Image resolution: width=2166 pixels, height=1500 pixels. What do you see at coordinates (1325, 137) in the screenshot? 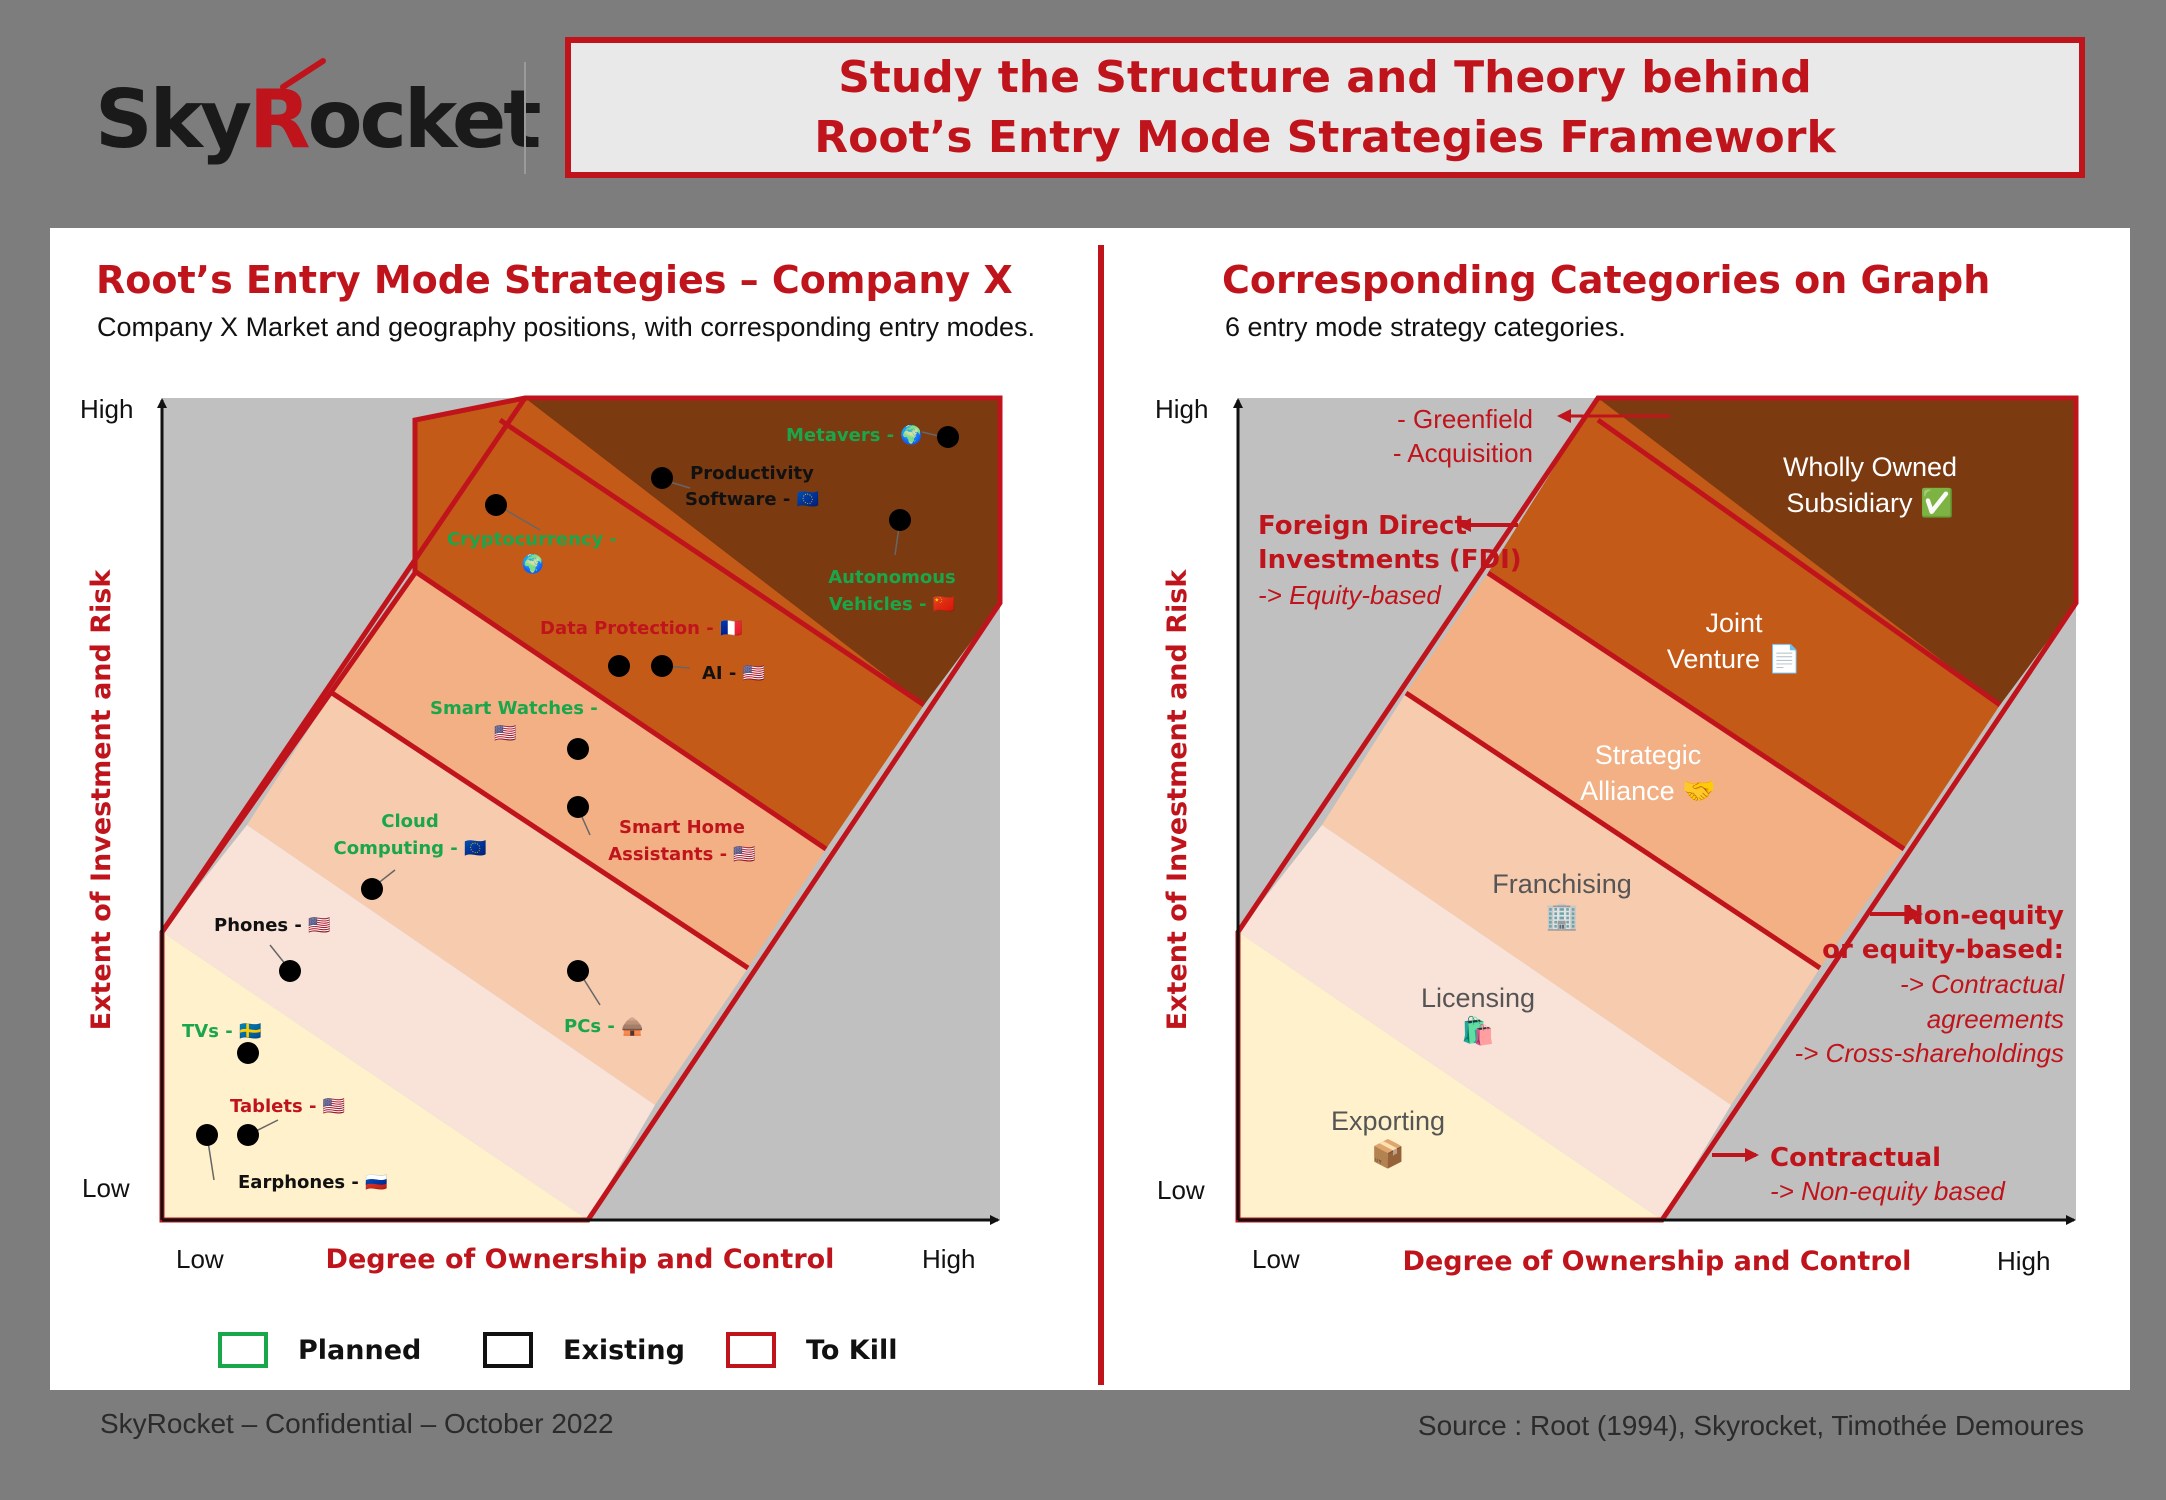
I see `page-title-line2: Root’s Entry Mode Strategies Framework` at bounding box center [1325, 137].